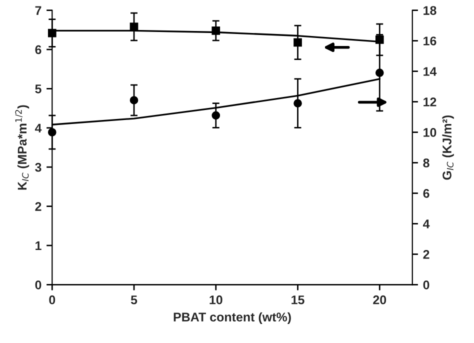 This screenshot has width=474, height=343. Describe the element at coordinates (298, 300) in the screenshot. I see `x-tick-label: 15` at that location.